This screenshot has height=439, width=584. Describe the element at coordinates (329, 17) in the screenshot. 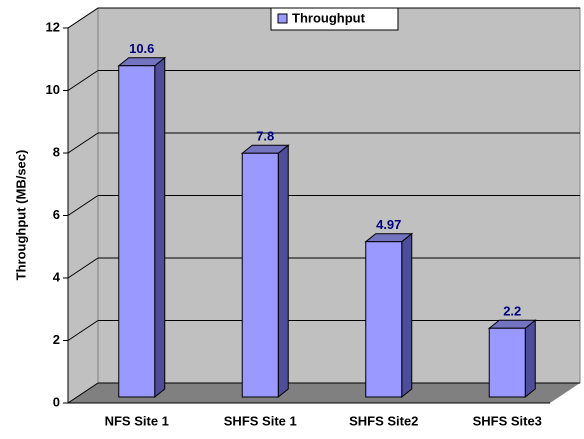

I see `legend-label: Throughput` at that location.